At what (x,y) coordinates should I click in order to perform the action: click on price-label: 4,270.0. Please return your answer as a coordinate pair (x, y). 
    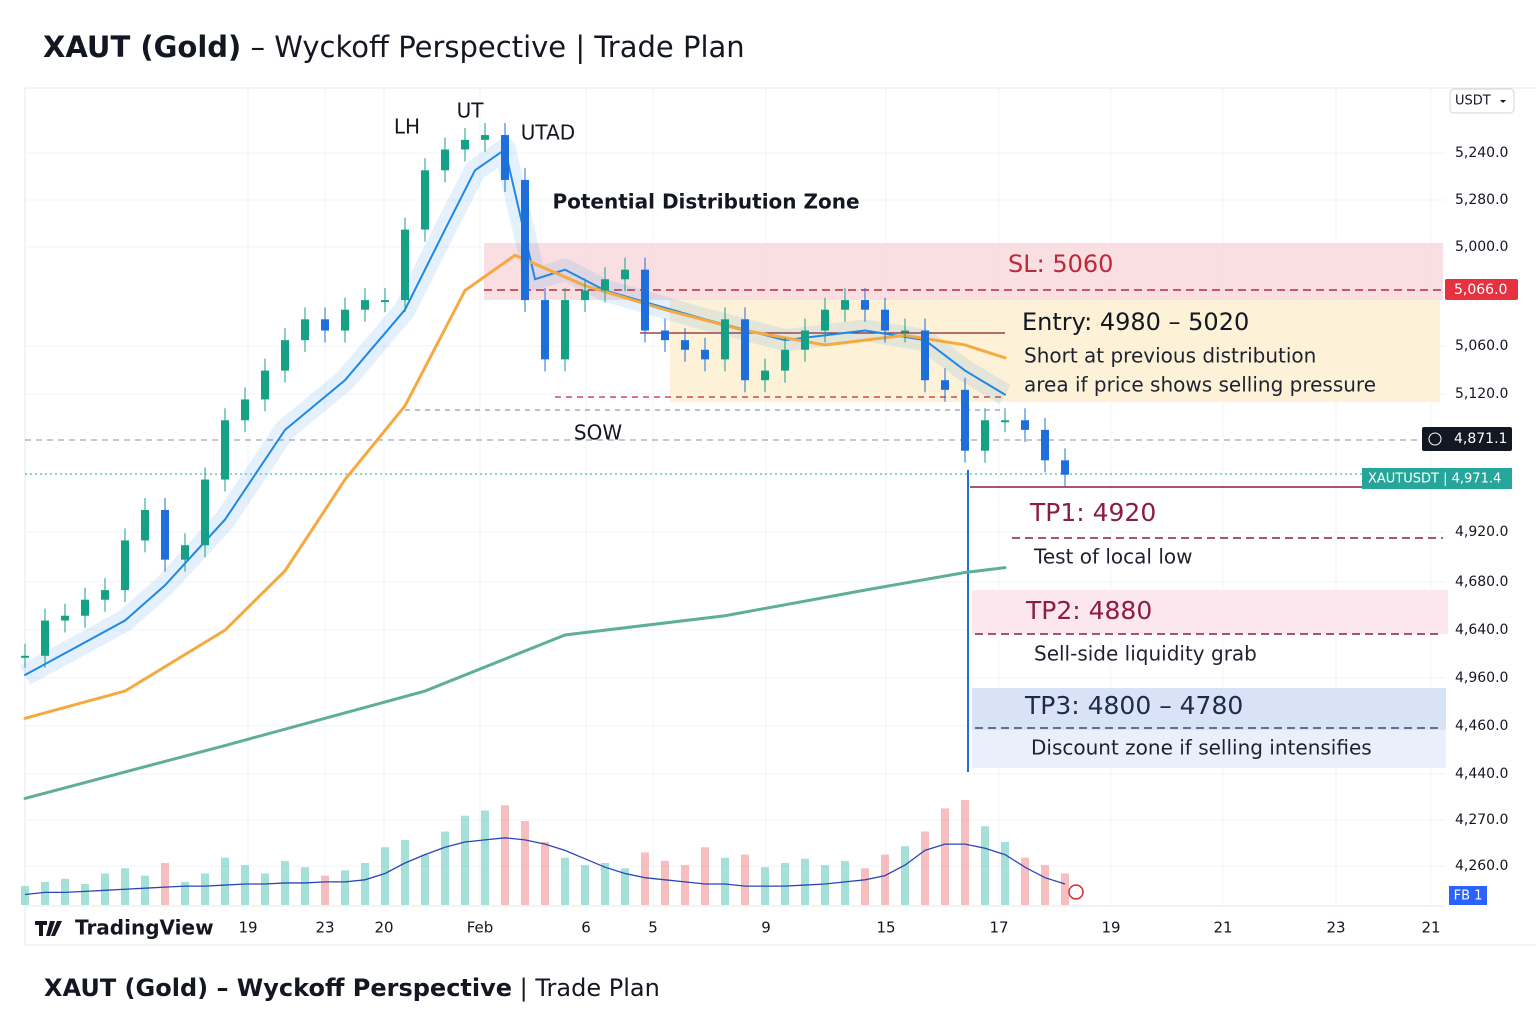
    Looking at the image, I should click on (1481, 820).